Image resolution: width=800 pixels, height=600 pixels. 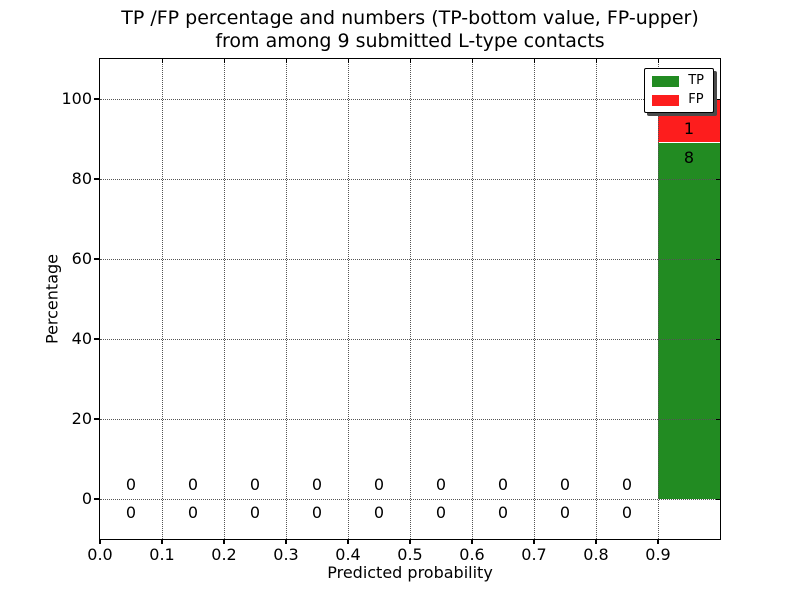 I want to click on legend-label: TP, so click(x=696, y=80).